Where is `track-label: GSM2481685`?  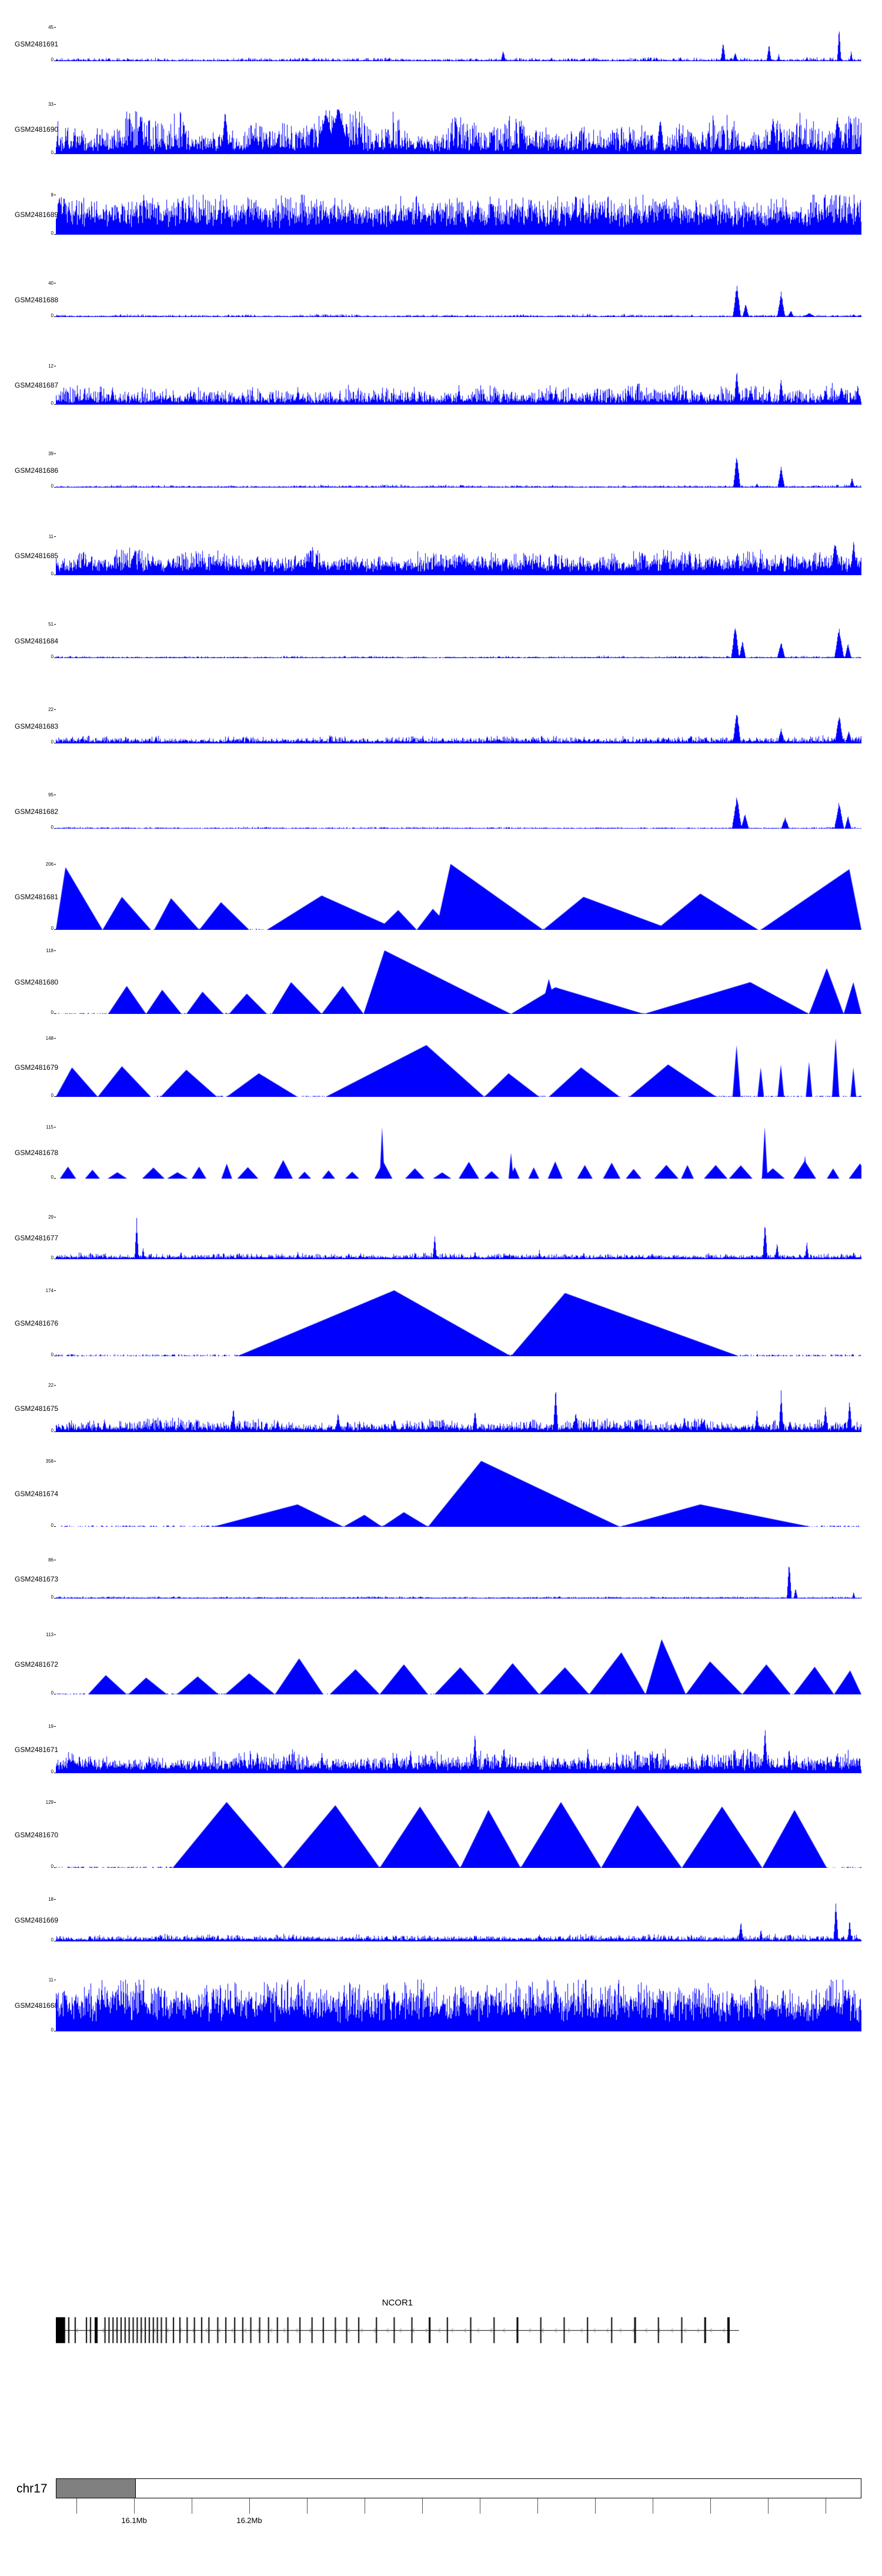 track-label: GSM2481685 is located at coordinates (37, 555).